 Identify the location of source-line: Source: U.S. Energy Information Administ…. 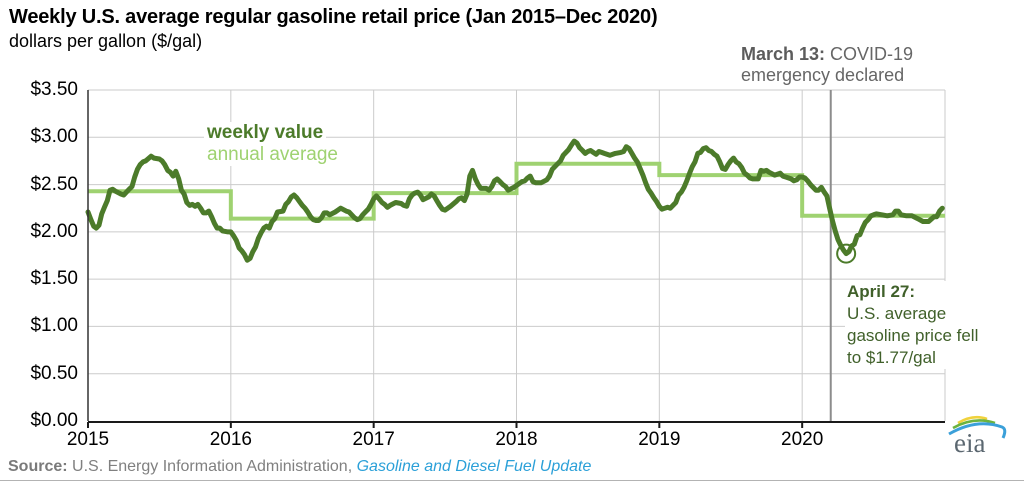
(299, 467).